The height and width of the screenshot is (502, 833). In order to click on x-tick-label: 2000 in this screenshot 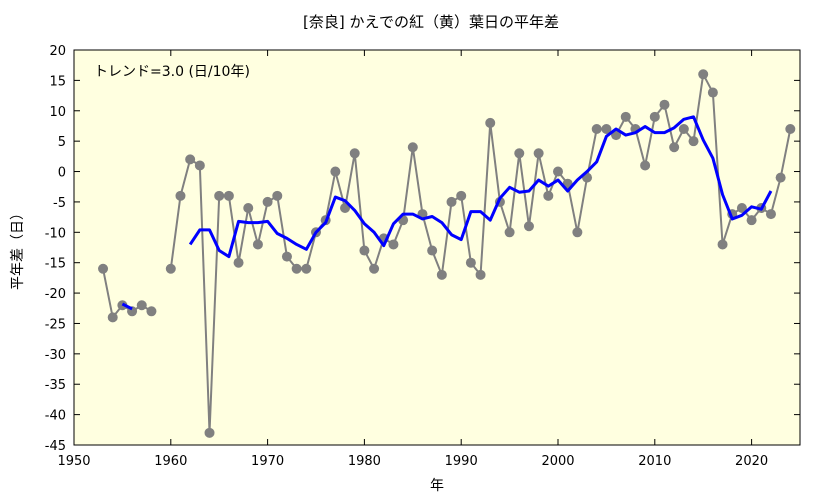, I will do `click(557, 461)`.